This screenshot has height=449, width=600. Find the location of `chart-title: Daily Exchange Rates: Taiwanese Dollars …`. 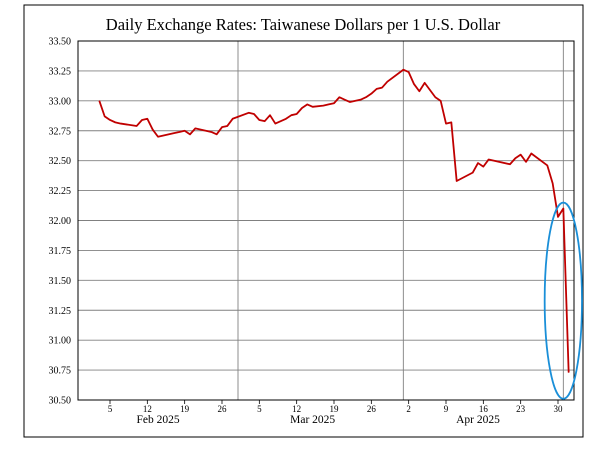

chart-title: Daily Exchange Rates: Taiwanese Dollars … is located at coordinates (303, 24).